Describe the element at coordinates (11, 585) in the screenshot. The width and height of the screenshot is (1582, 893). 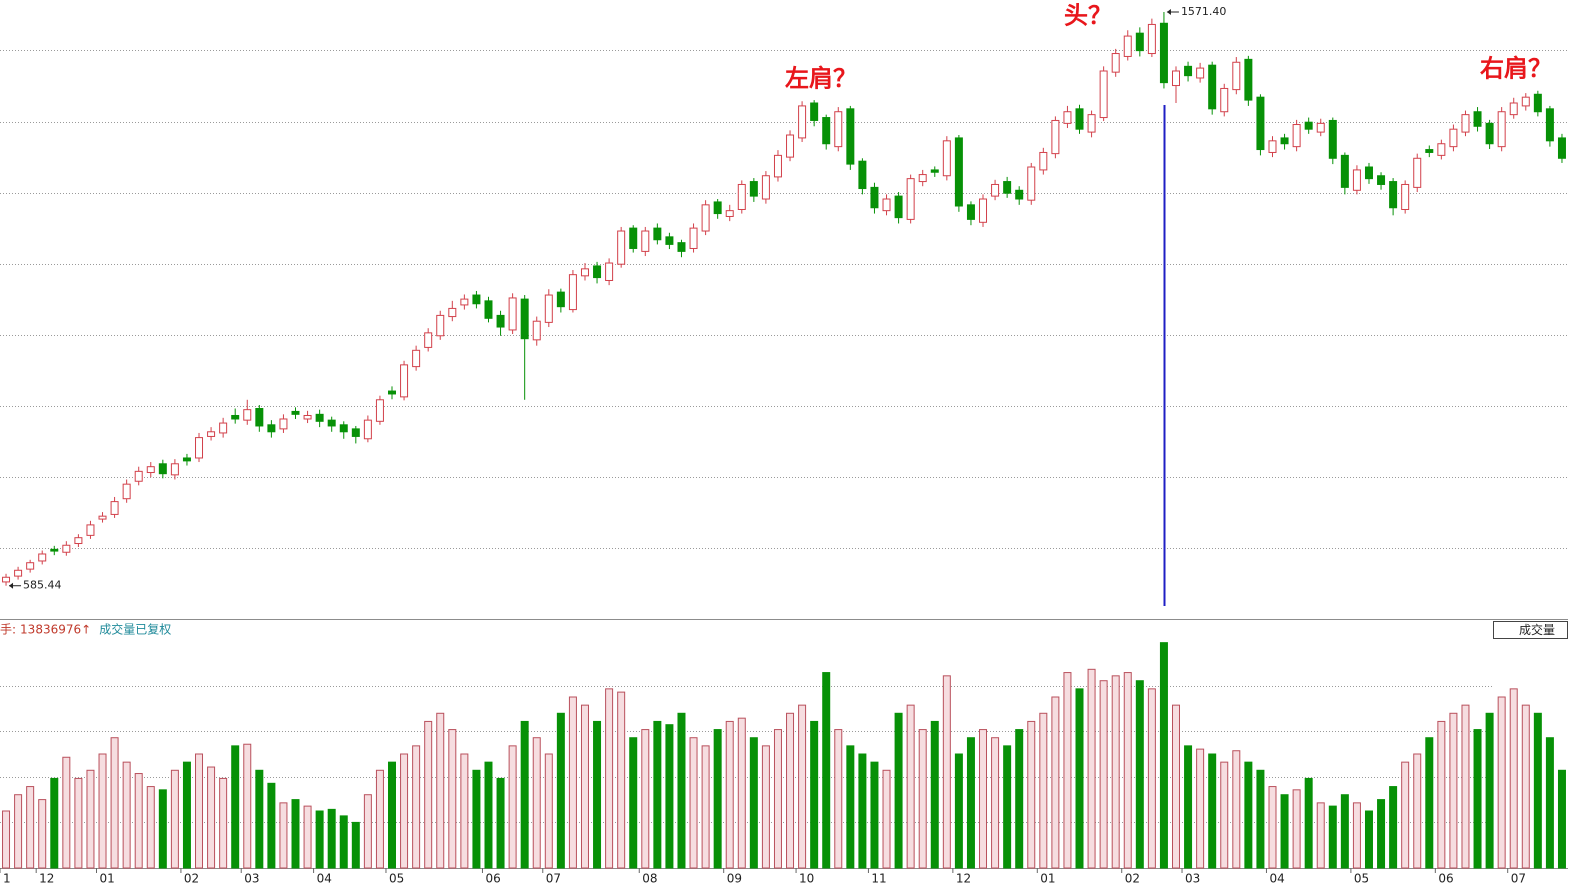
I see `min-arrow` at that location.